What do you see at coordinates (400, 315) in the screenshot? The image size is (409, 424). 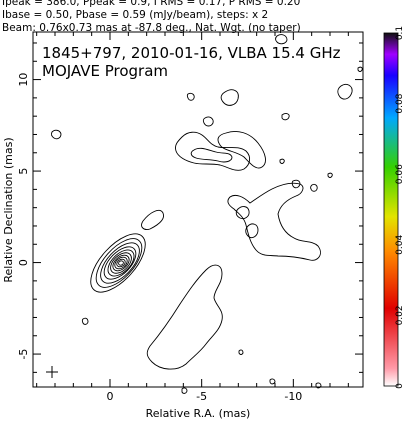 I see `colorbar-tick-label: 0.02` at bounding box center [400, 315].